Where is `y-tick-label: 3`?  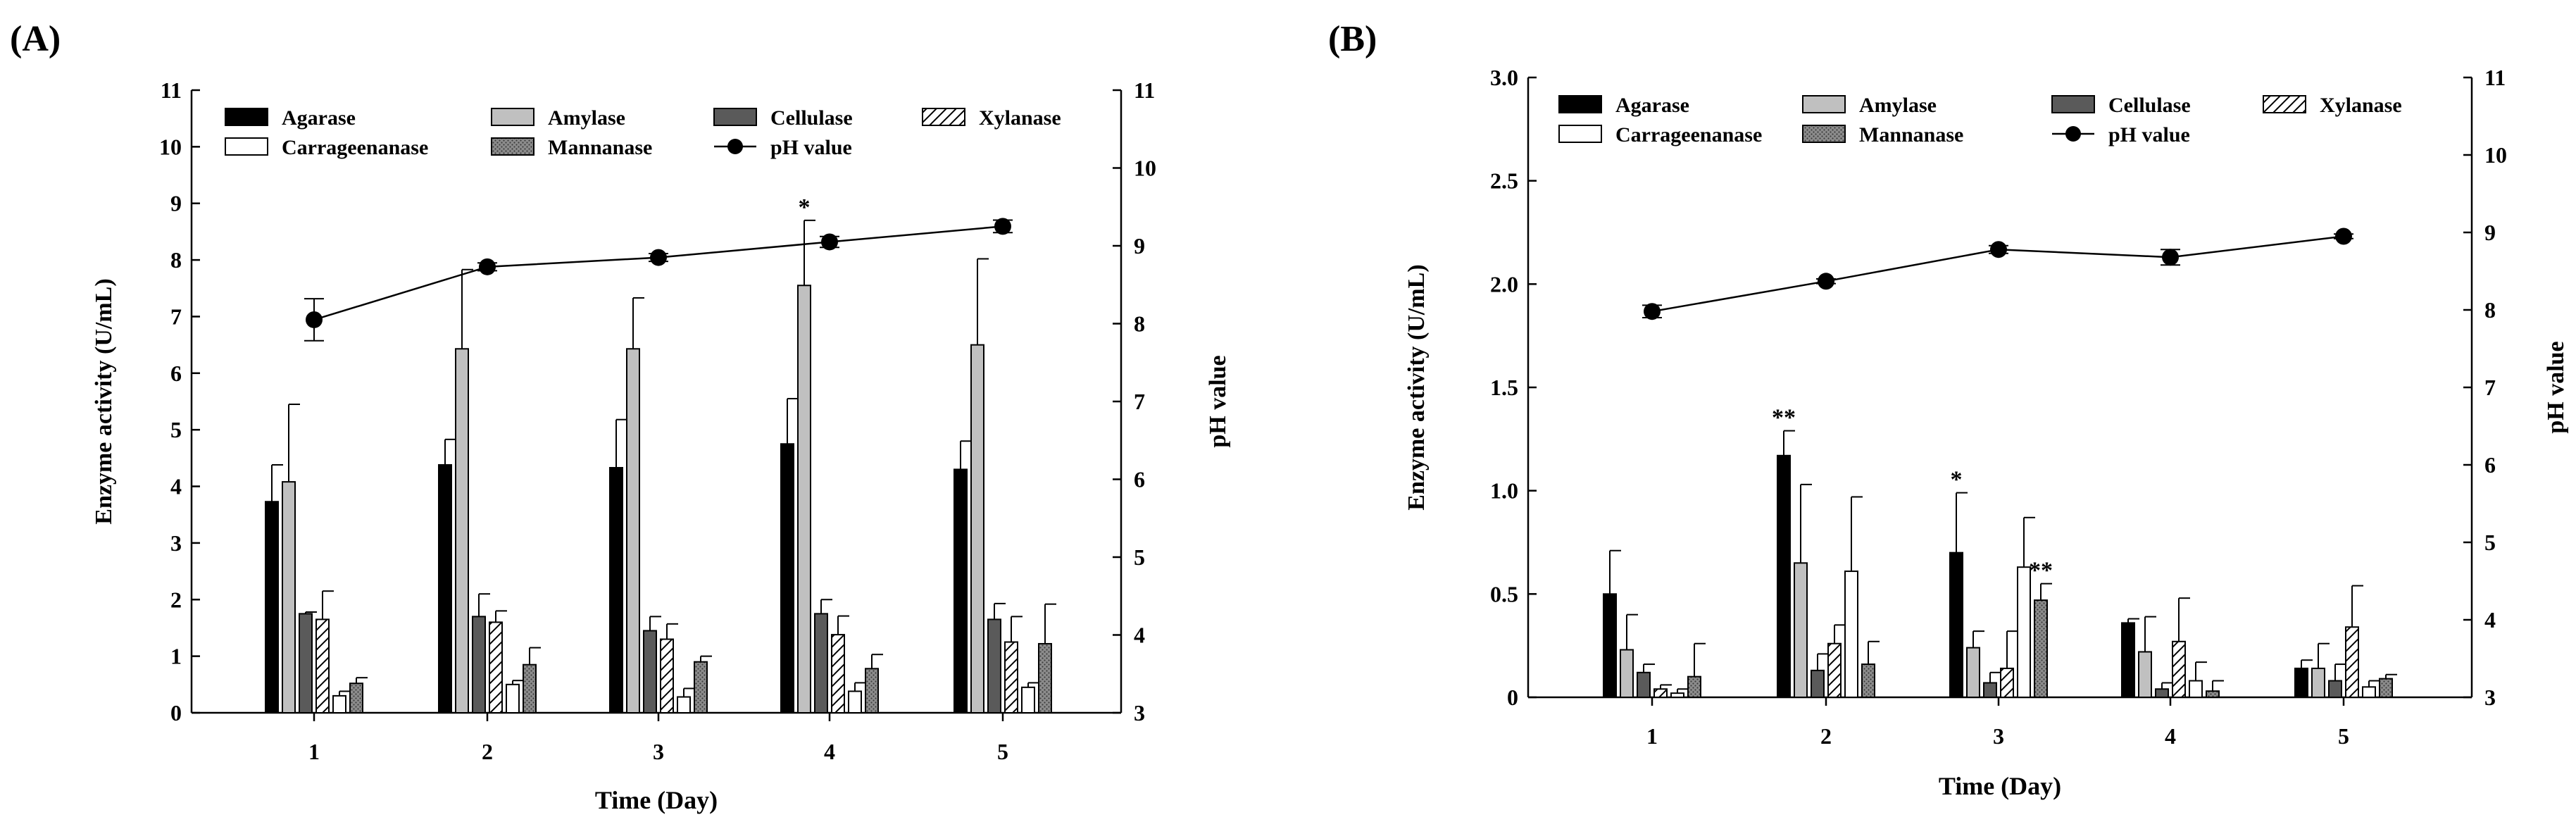 y-tick-label: 3 is located at coordinates (176, 543).